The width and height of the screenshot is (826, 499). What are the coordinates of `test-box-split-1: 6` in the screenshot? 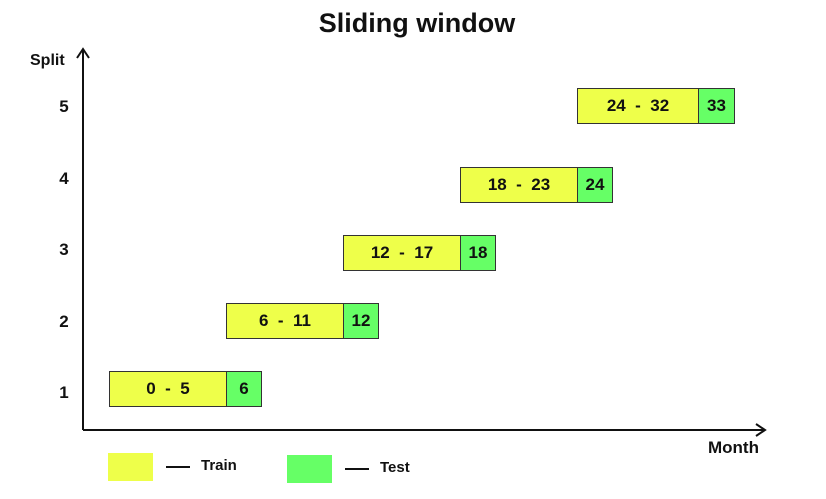 It's located at (244, 389).